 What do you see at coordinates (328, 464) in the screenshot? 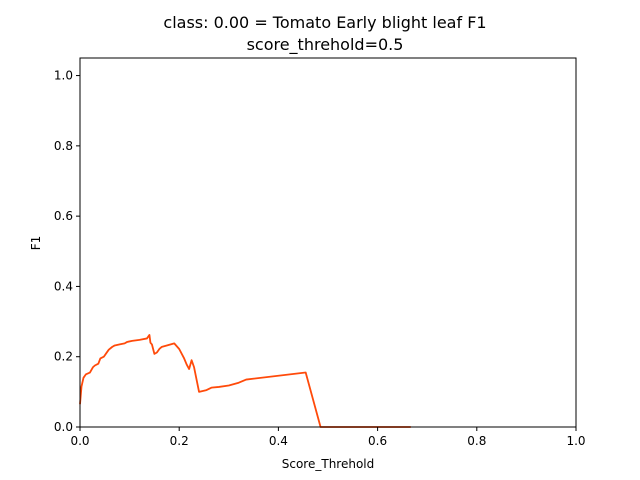
I see `x-axis-label: Score_Threhold` at bounding box center [328, 464].